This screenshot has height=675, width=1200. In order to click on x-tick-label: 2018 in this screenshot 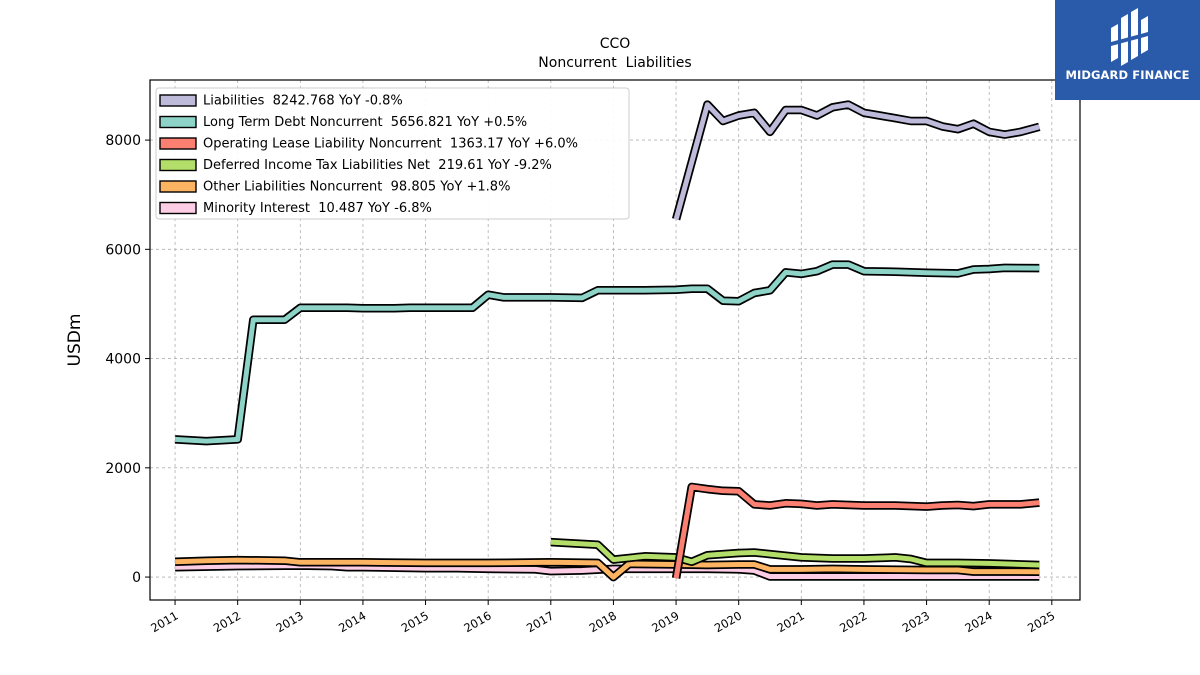, I will do `click(603, 621)`.